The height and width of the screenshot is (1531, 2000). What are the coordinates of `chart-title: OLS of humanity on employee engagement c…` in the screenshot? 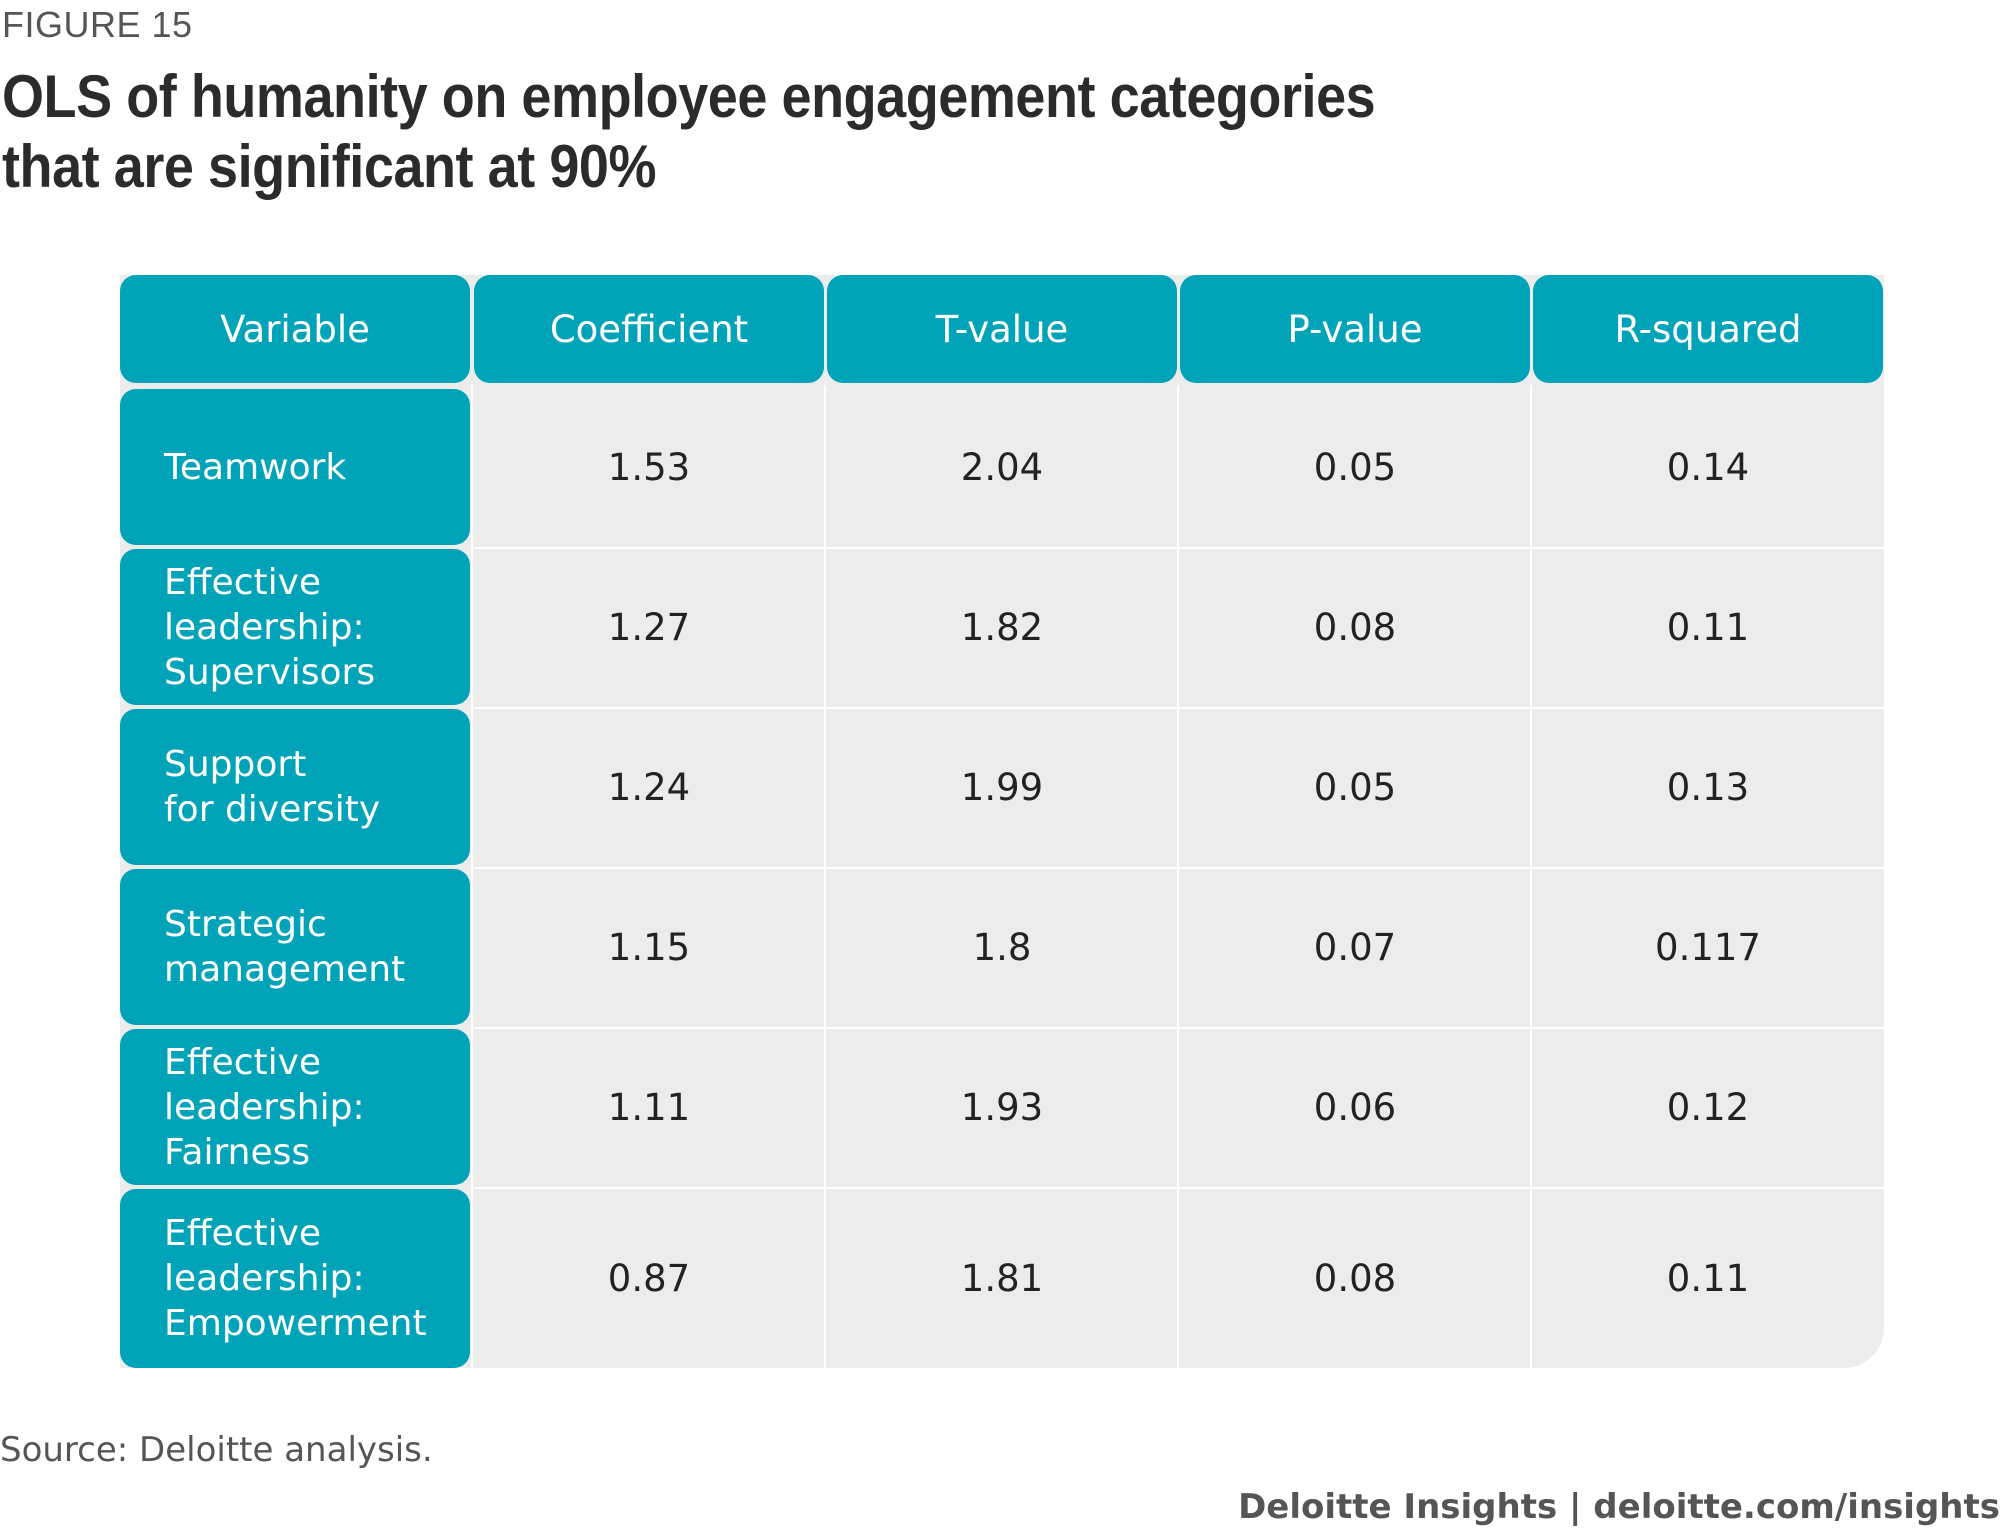 It's located at (689, 131).